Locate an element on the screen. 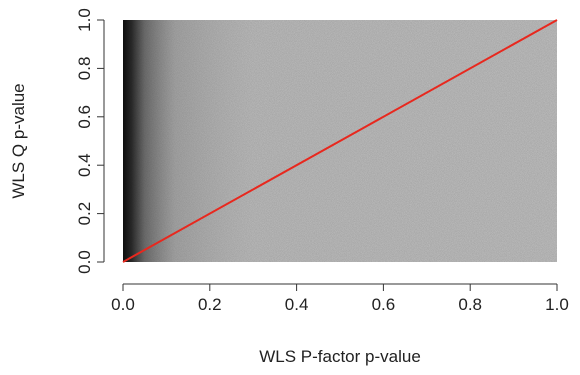 This screenshot has width=580, height=375. y-tick-label: 0.2 is located at coordinates (84, 214).